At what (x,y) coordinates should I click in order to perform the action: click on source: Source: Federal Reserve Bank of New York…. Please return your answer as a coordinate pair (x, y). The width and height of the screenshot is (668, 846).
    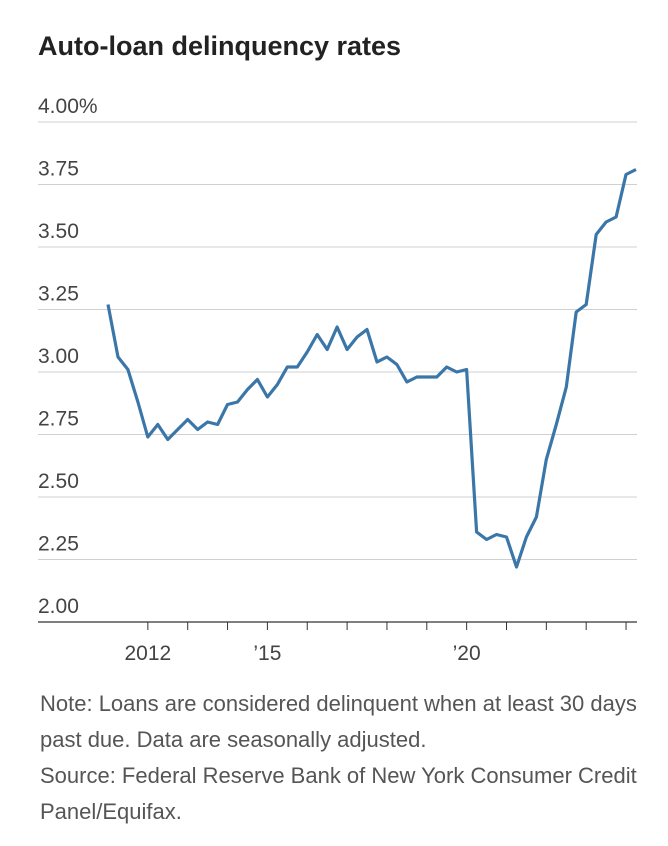
    Looking at the image, I should click on (338, 793).